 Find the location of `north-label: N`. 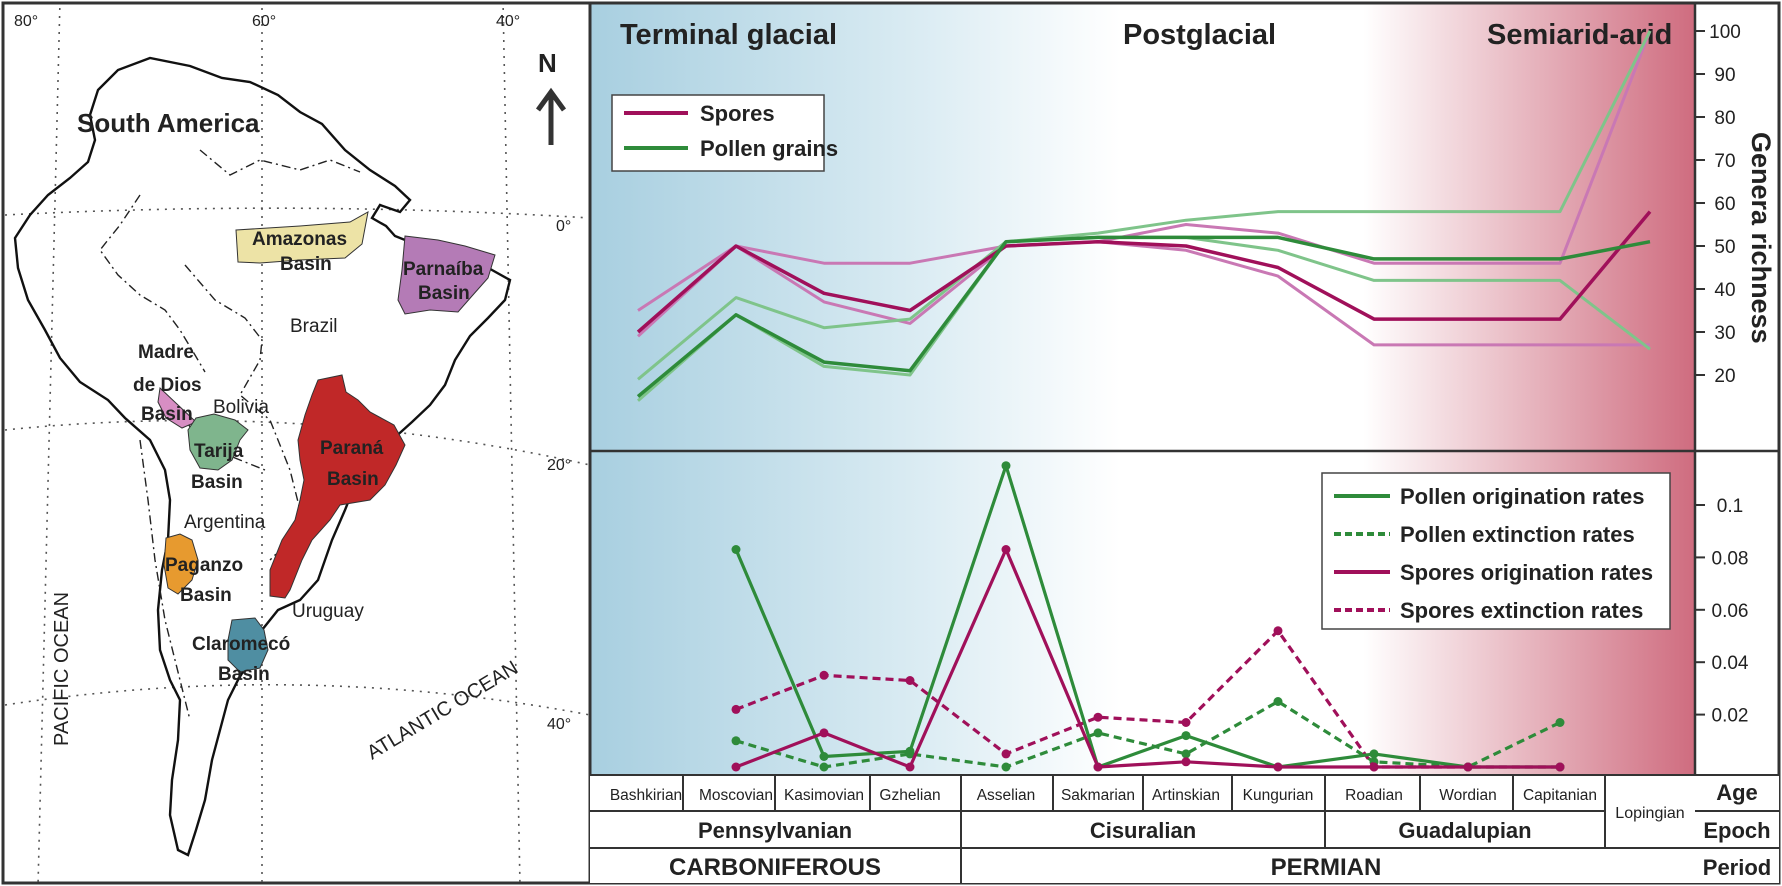

north-label: N is located at coordinates (547, 63).